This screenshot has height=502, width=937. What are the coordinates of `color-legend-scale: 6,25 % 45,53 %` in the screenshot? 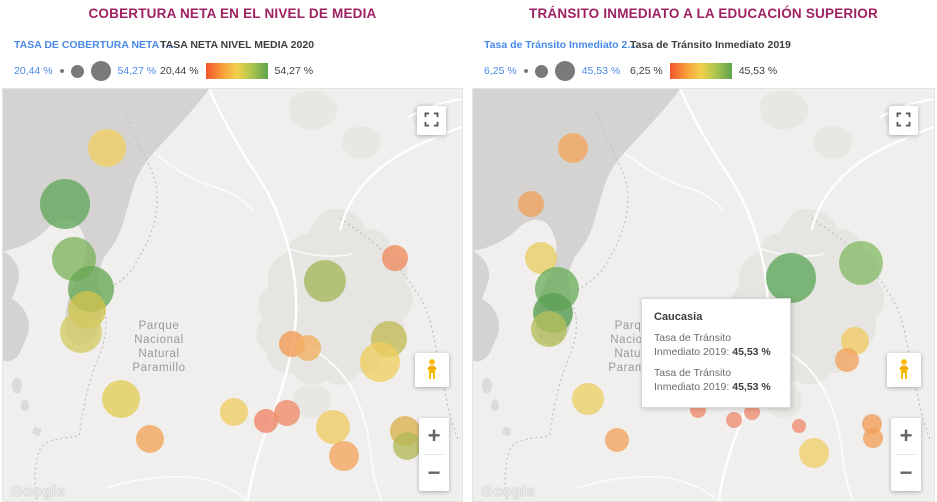 It's located at (710, 71).